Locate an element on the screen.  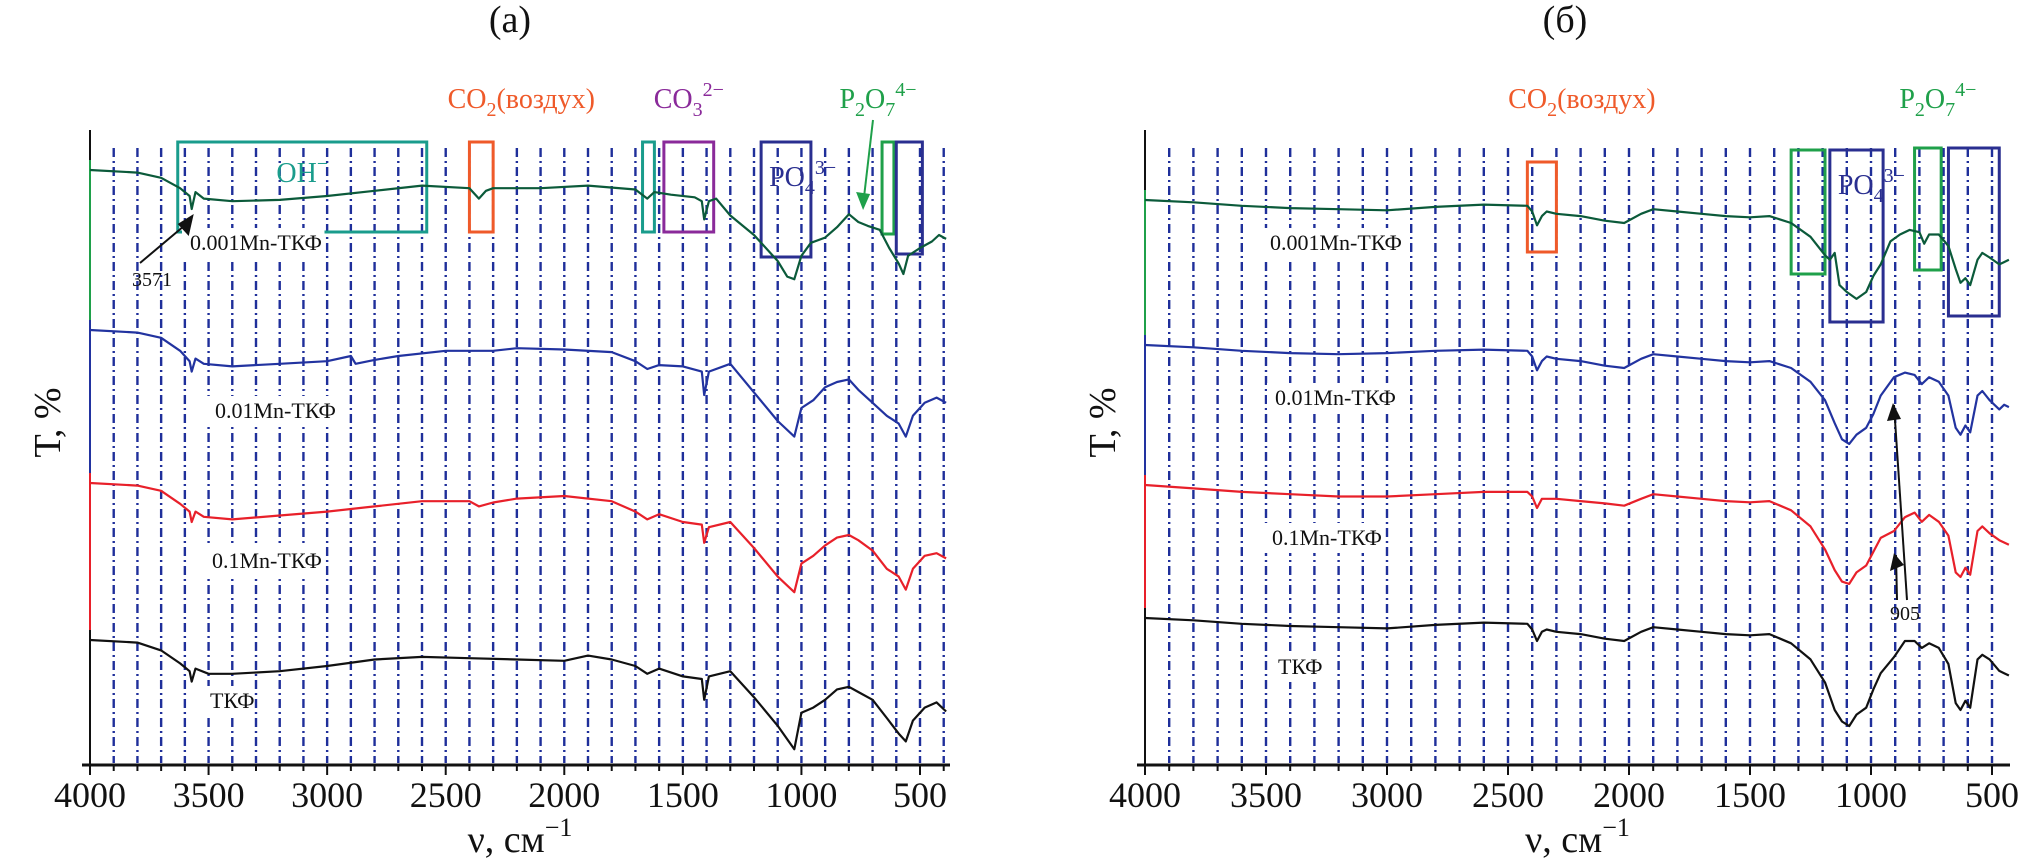
annotation-label: CO32− is located at coordinates (689, 100).